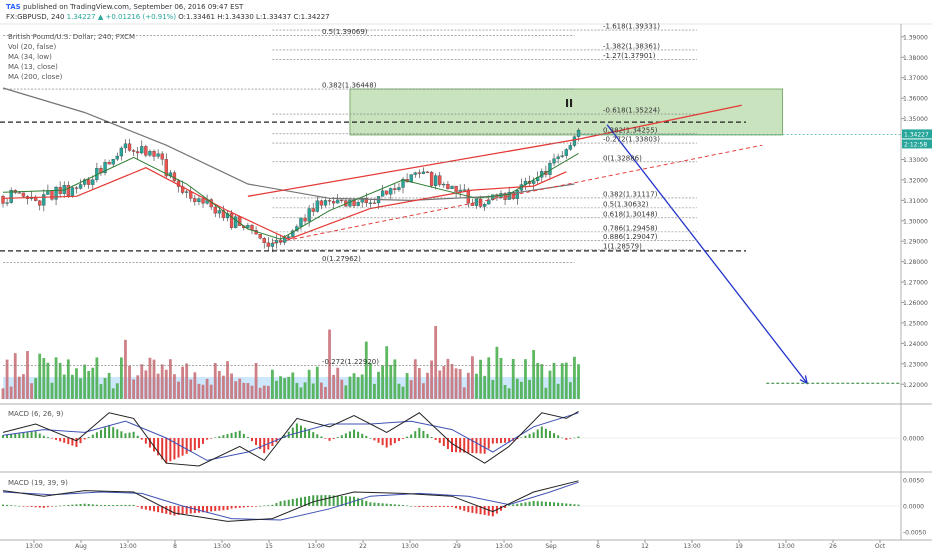 Image resolution: width=932 pixels, height=550 pixels. Describe the element at coordinates (36, 414) in the screenshot. I see `macd1-title: MACD (6, 26, 9)` at that location.